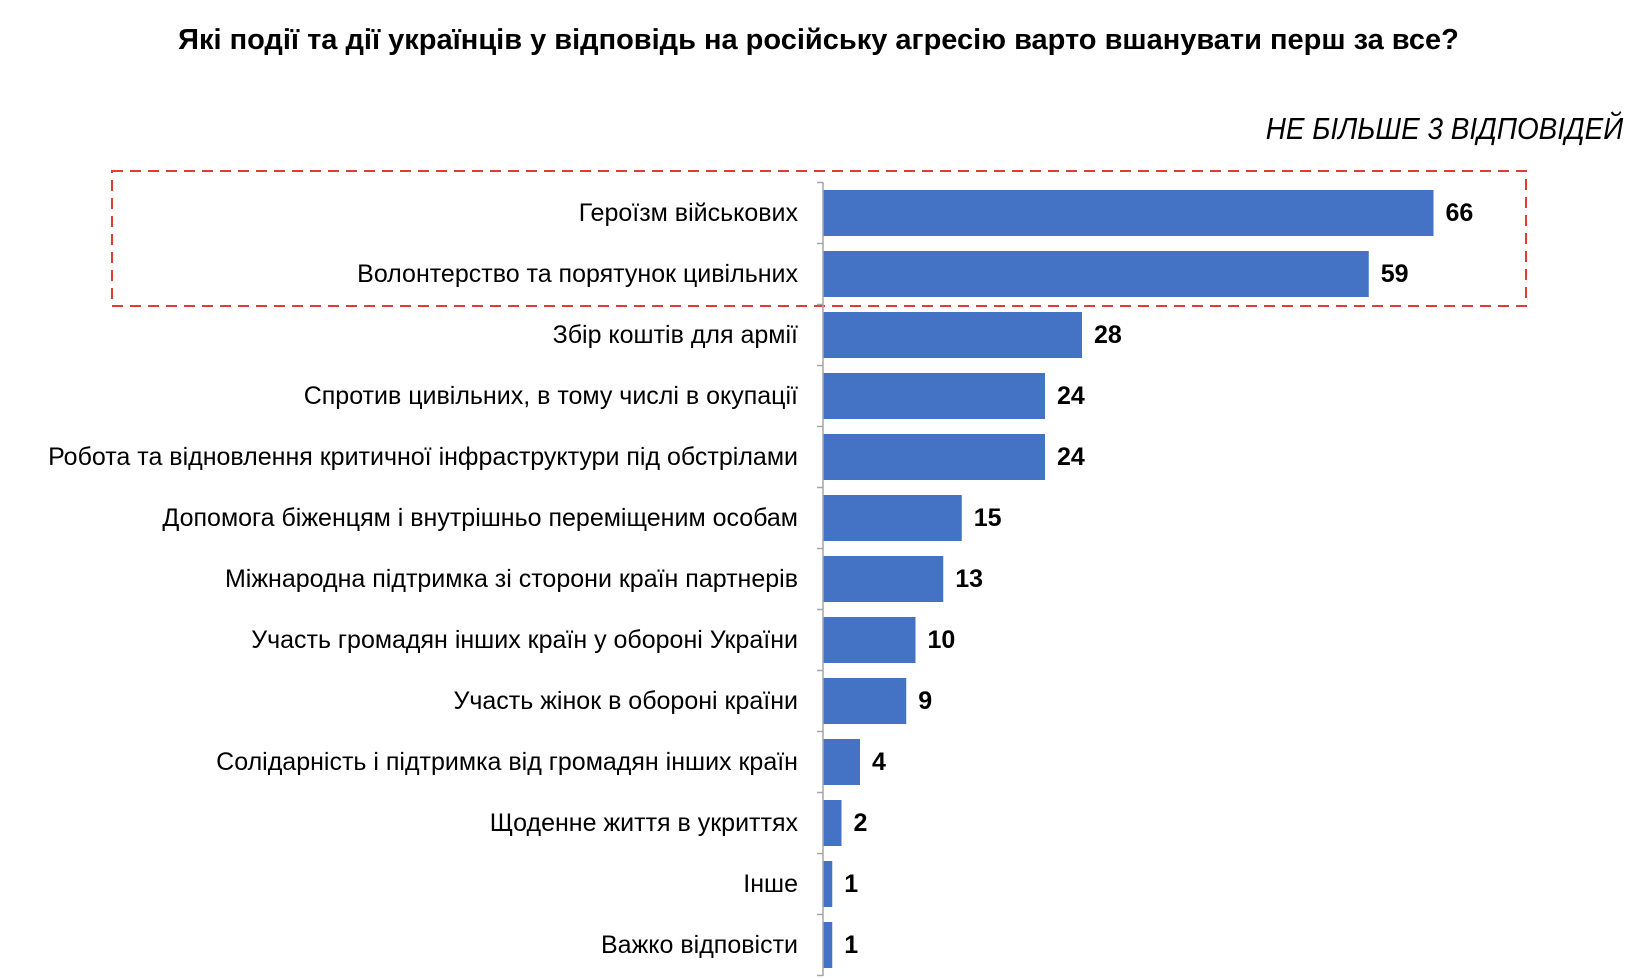 Image resolution: width=1637 pixels, height=979 pixels. Describe the element at coordinates (879, 762) in the screenshot. I see `value-label: 4` at that location.